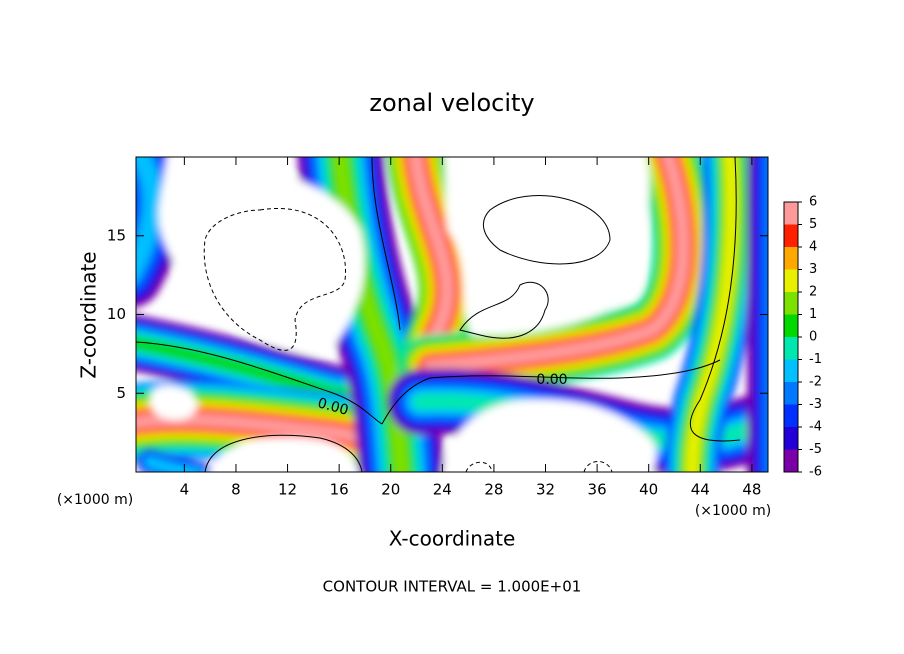 This screenshot has height=654, width=904. I want to click on colorbar-label: -6, so click(815, 472).